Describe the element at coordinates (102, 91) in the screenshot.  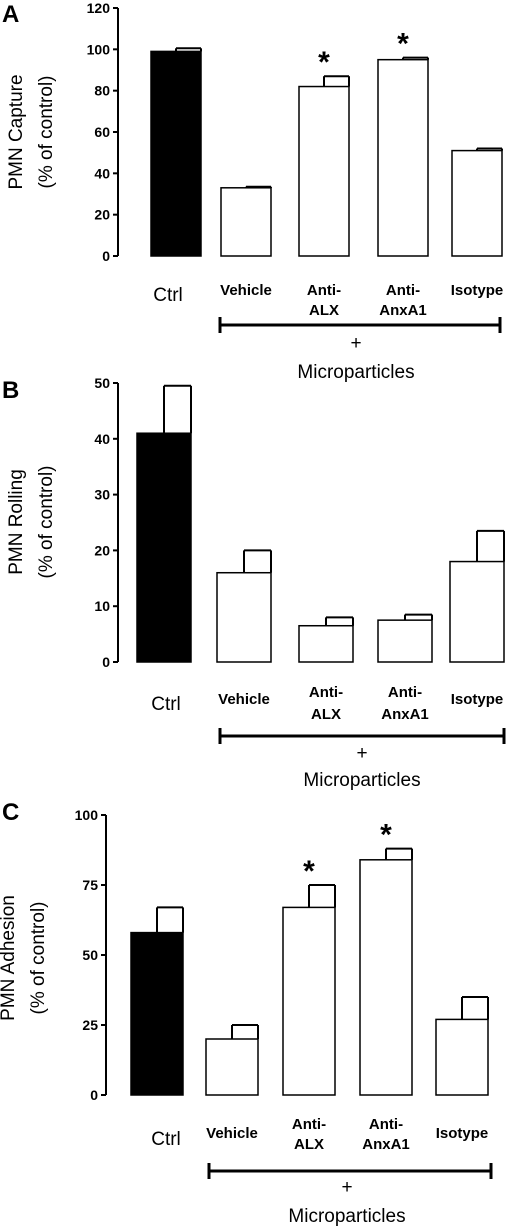
I see `y-tick-label: 80` at that location.